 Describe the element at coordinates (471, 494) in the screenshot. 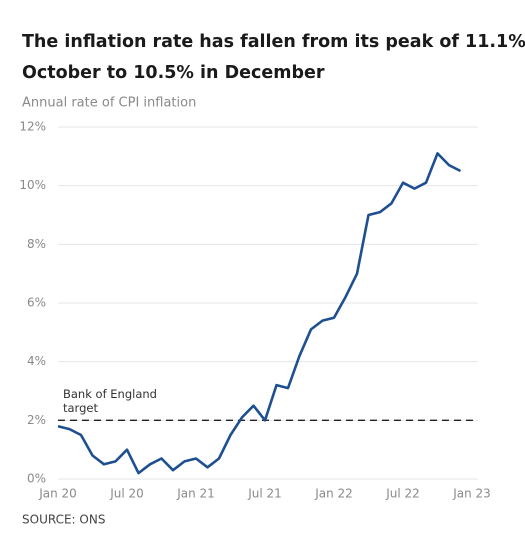

I see `x-tick-label: Jan 23` at that location.